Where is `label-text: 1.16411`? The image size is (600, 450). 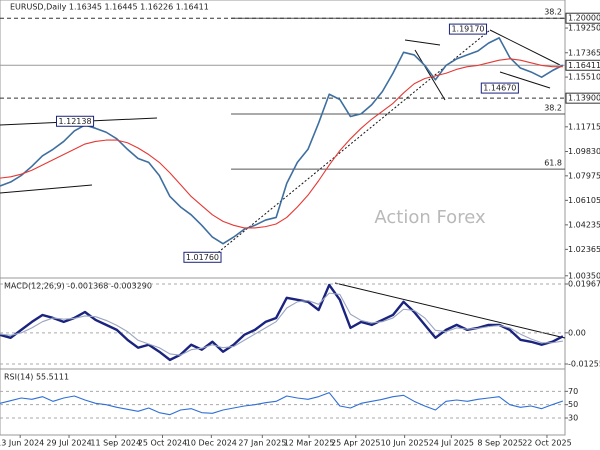
label-text: 1.16411 is located at coordinates (584, 65).